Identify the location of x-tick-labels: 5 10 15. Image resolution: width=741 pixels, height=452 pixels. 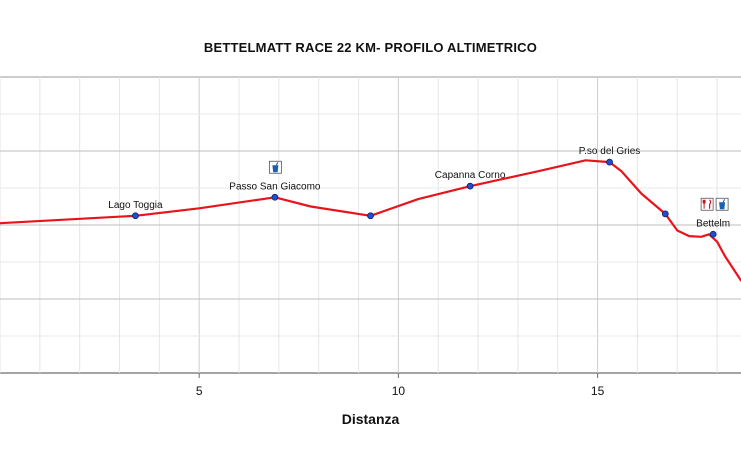
(400, 385).